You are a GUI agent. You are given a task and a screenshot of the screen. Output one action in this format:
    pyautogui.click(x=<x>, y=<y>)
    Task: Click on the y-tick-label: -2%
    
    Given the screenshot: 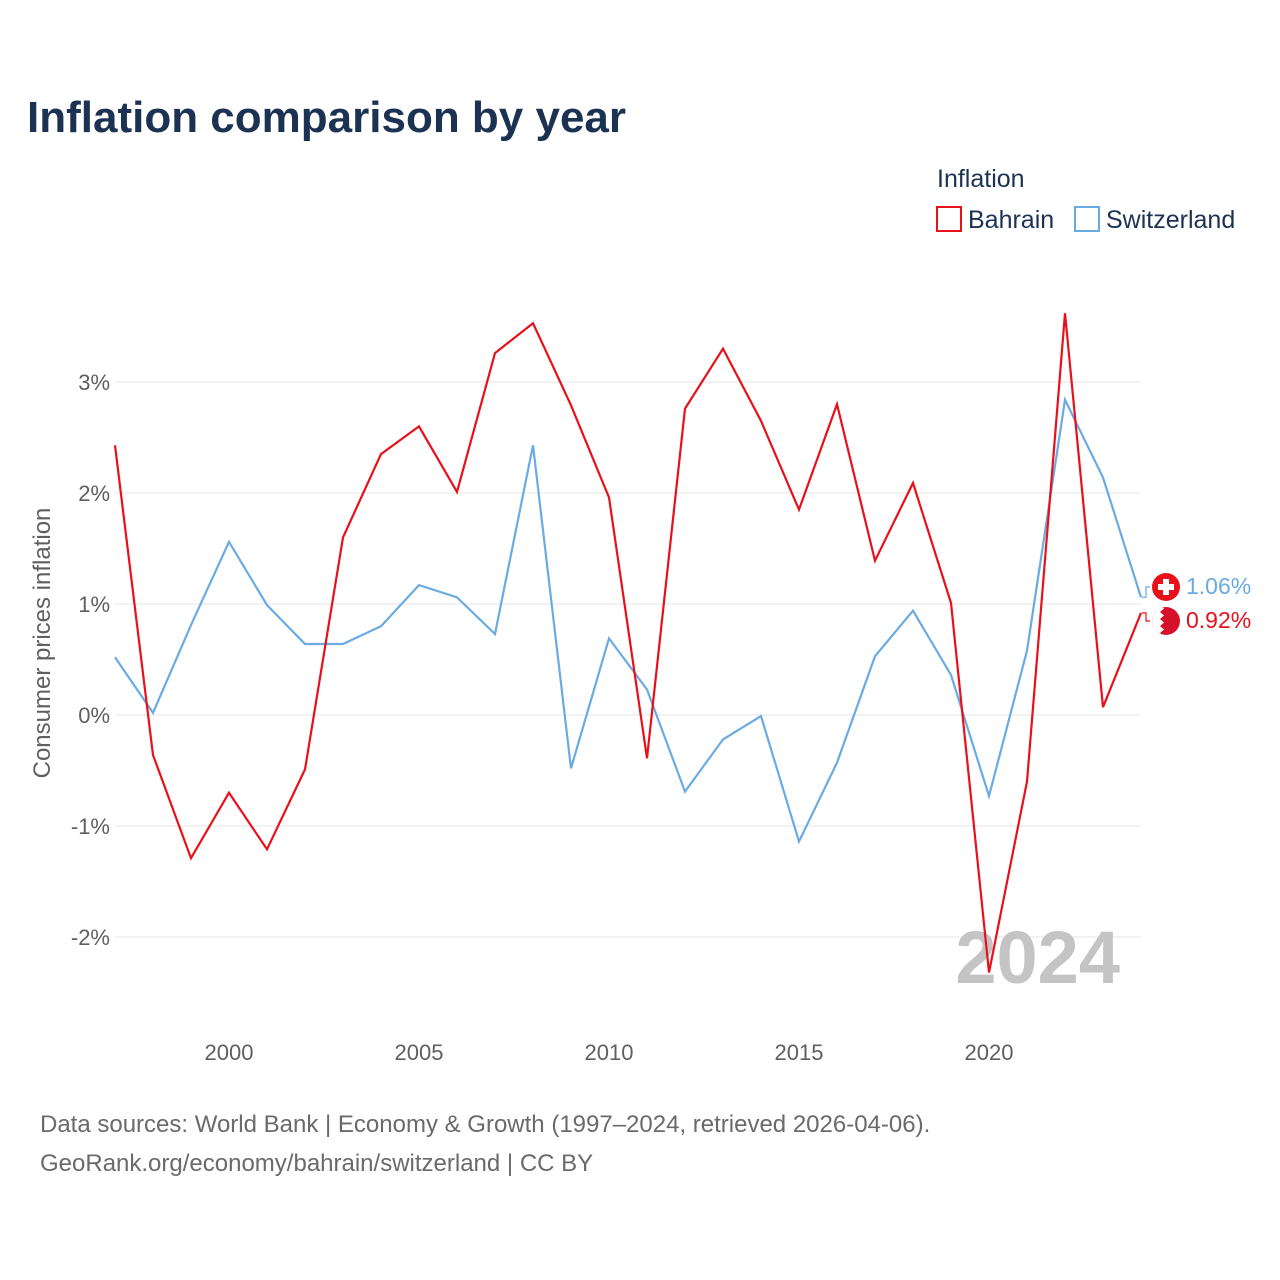 What is the action you would take?
    pyautogui.click(x=90, y=937)
    